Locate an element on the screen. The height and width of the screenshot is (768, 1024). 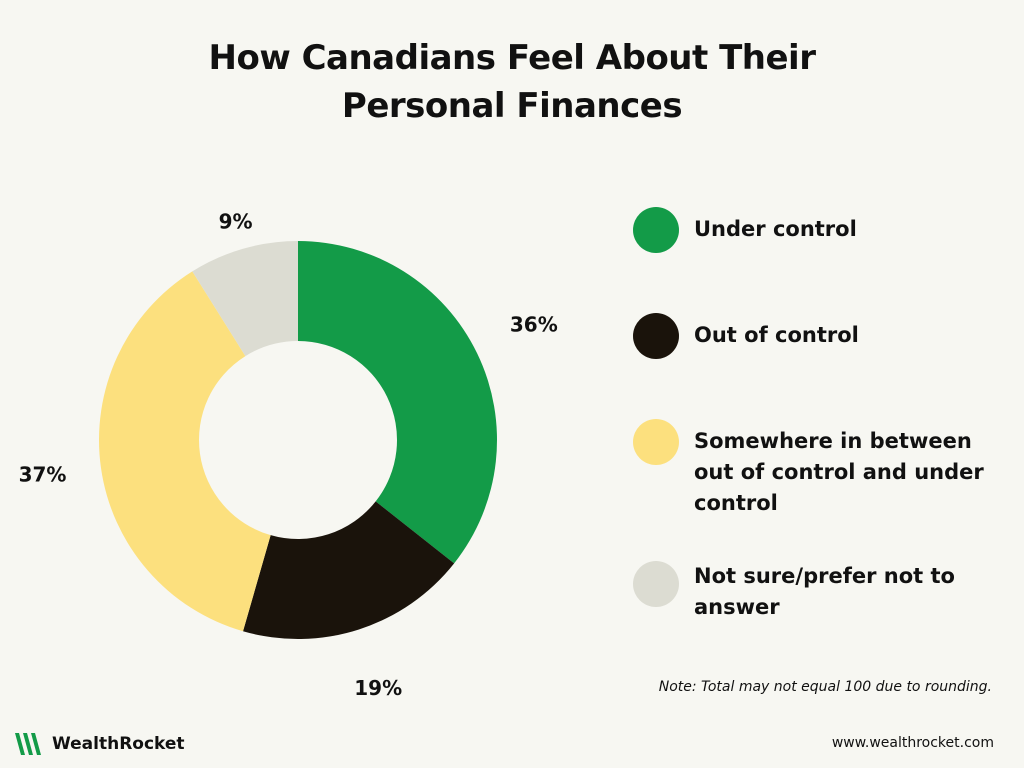
donut-slice-under-control is located at coordinates (397, 402).